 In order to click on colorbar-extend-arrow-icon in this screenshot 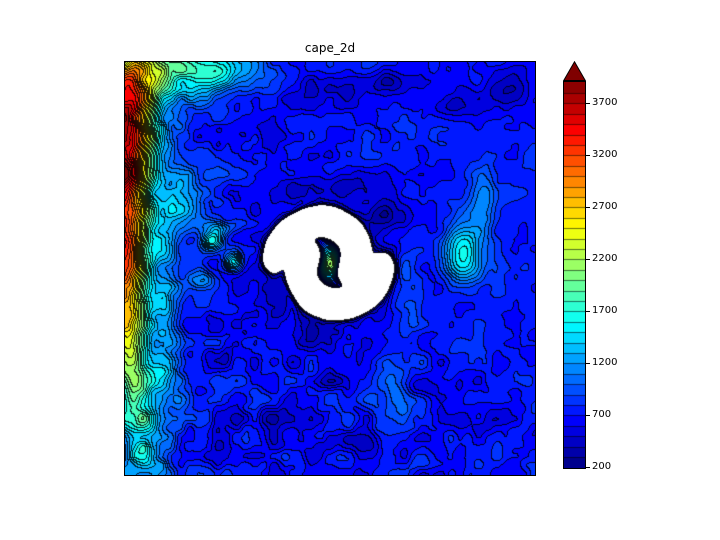, I will do `click(574, 71)`.